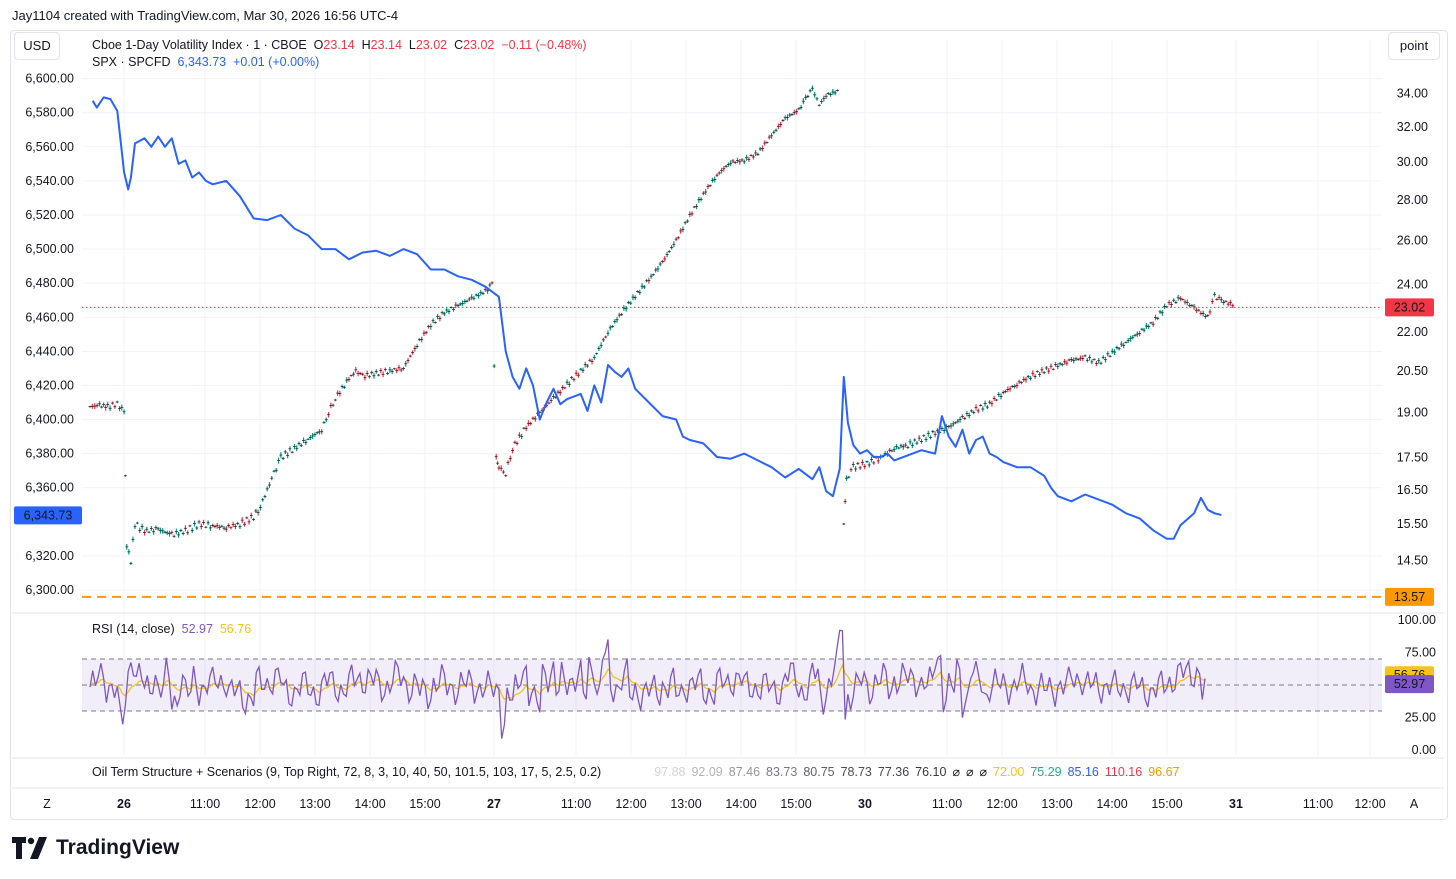 This screenshot has width=1456, height=879. I want to click on scale-mode-button: point, so click(1414, 46).